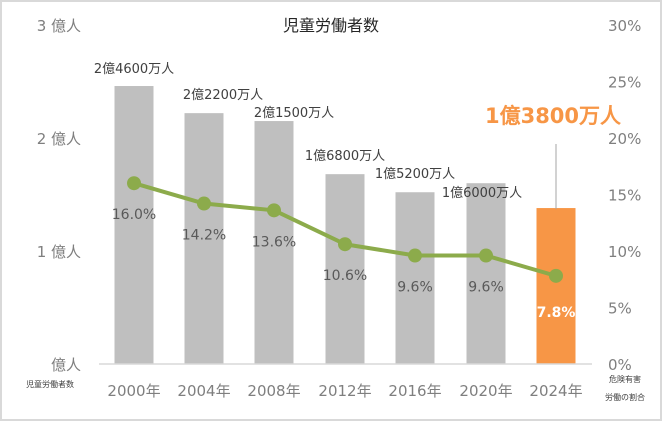 Image resolution: width=662 pixels, height=421 pixels. What do you see at coordinates (624, 139) in the screenshot?
I see `right-tick-label: 20%` at bounding box center [624, 139].